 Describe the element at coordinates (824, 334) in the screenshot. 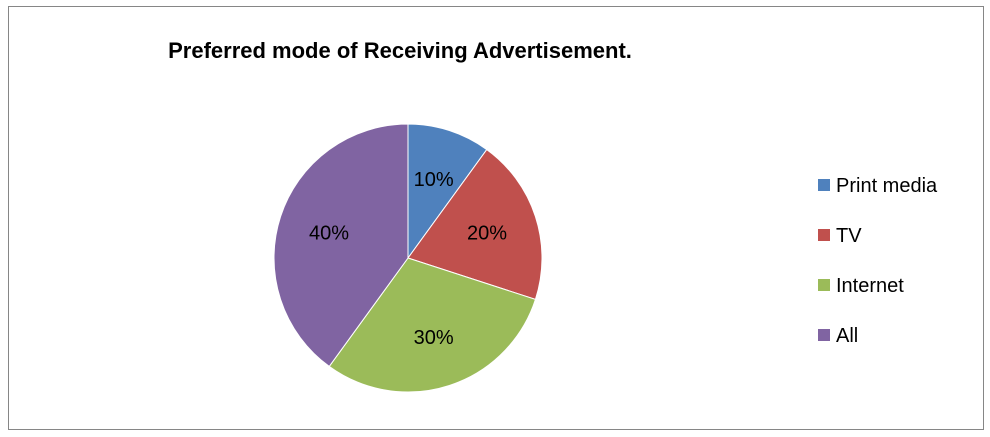

I see `legend-swatch-all` at that location.